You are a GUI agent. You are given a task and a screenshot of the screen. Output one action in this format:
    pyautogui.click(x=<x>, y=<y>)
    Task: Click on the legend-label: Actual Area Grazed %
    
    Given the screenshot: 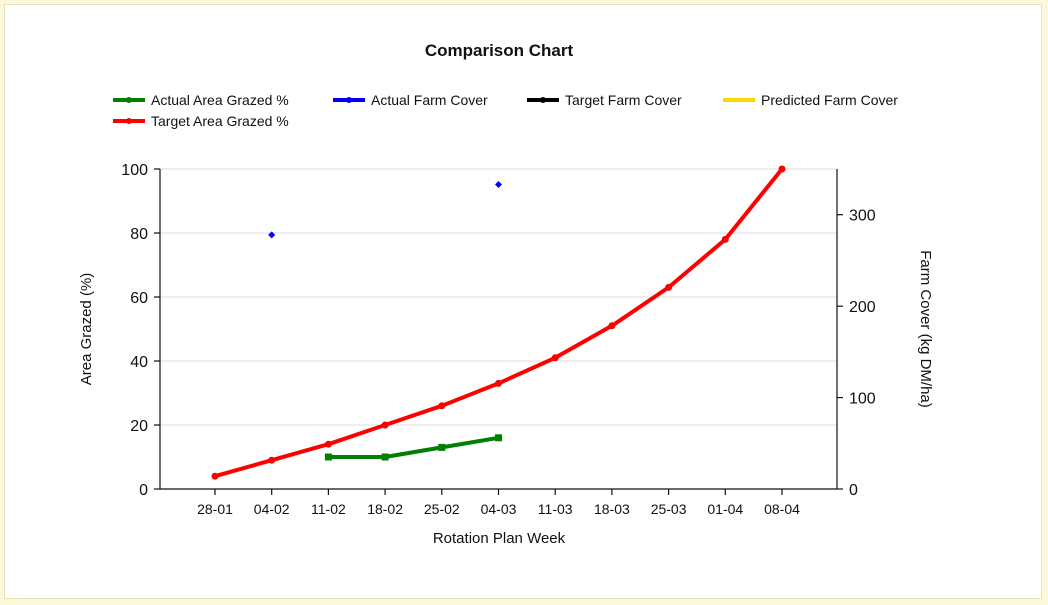 What is the action you would take?
    pyautogui.click(x=220, y=100)
    